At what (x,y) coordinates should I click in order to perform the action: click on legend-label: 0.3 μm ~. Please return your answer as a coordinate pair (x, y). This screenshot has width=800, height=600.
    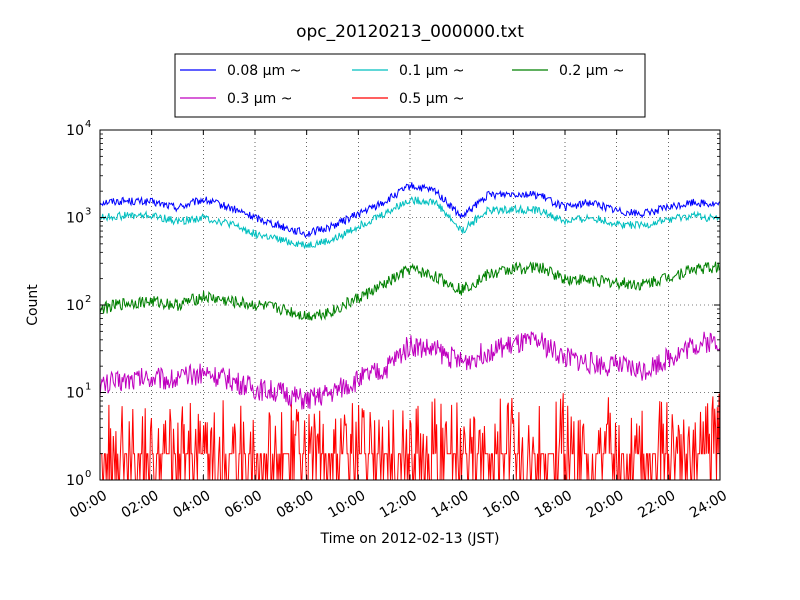
    Looking at the image, I should click on (259, 99).